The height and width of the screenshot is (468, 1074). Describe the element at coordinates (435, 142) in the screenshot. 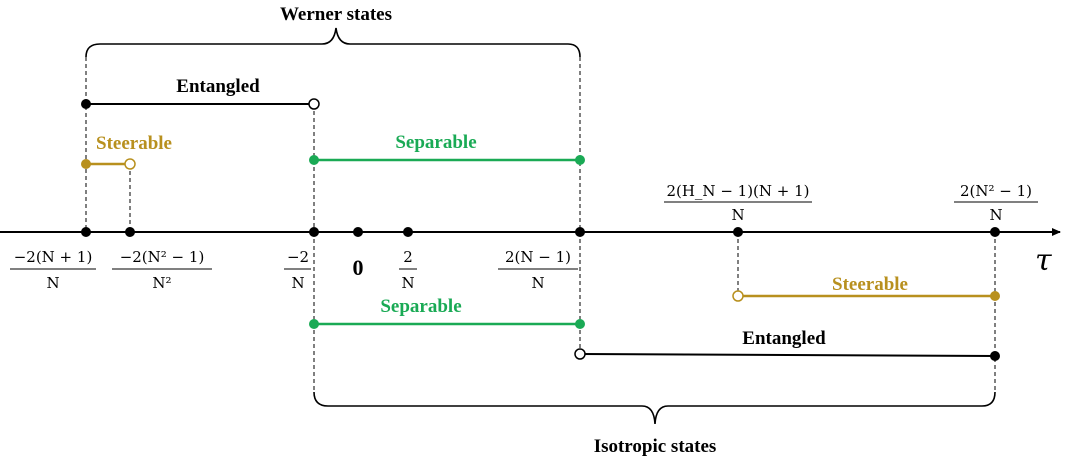

I see `werner-separable-label: Separable` at that location.